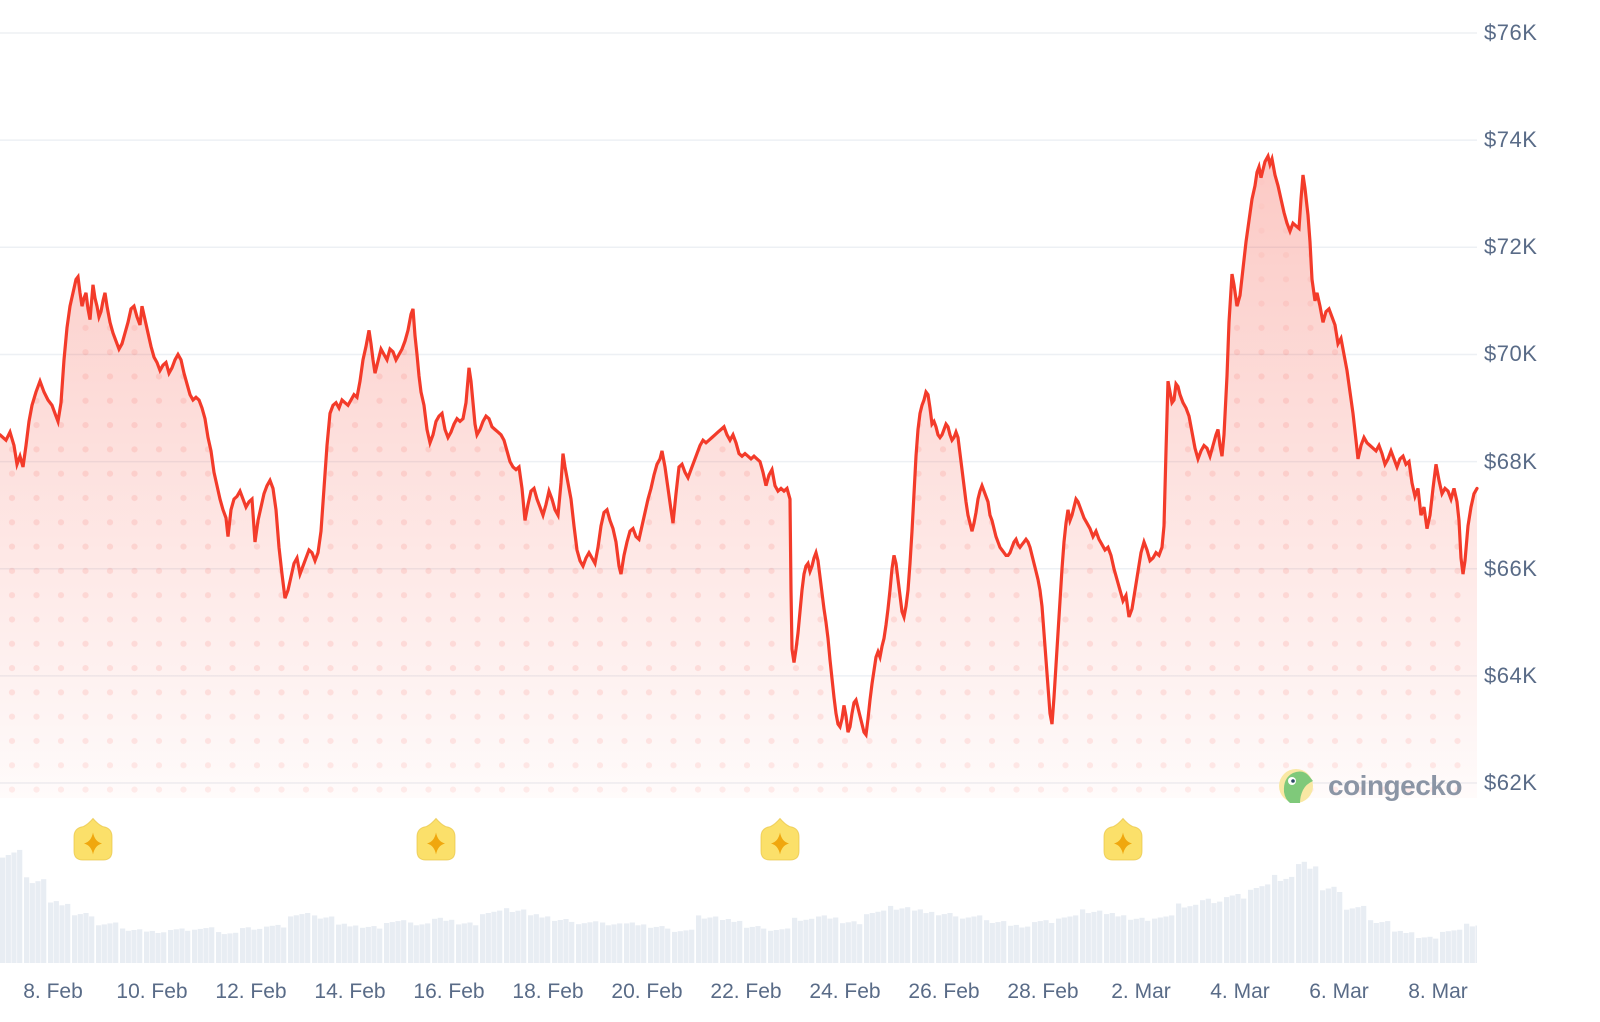  What do you see at coordinates (647, 991) in the screenshot?
I see `x-axis-label: 20. Feb` at bounding box center [647, 991].